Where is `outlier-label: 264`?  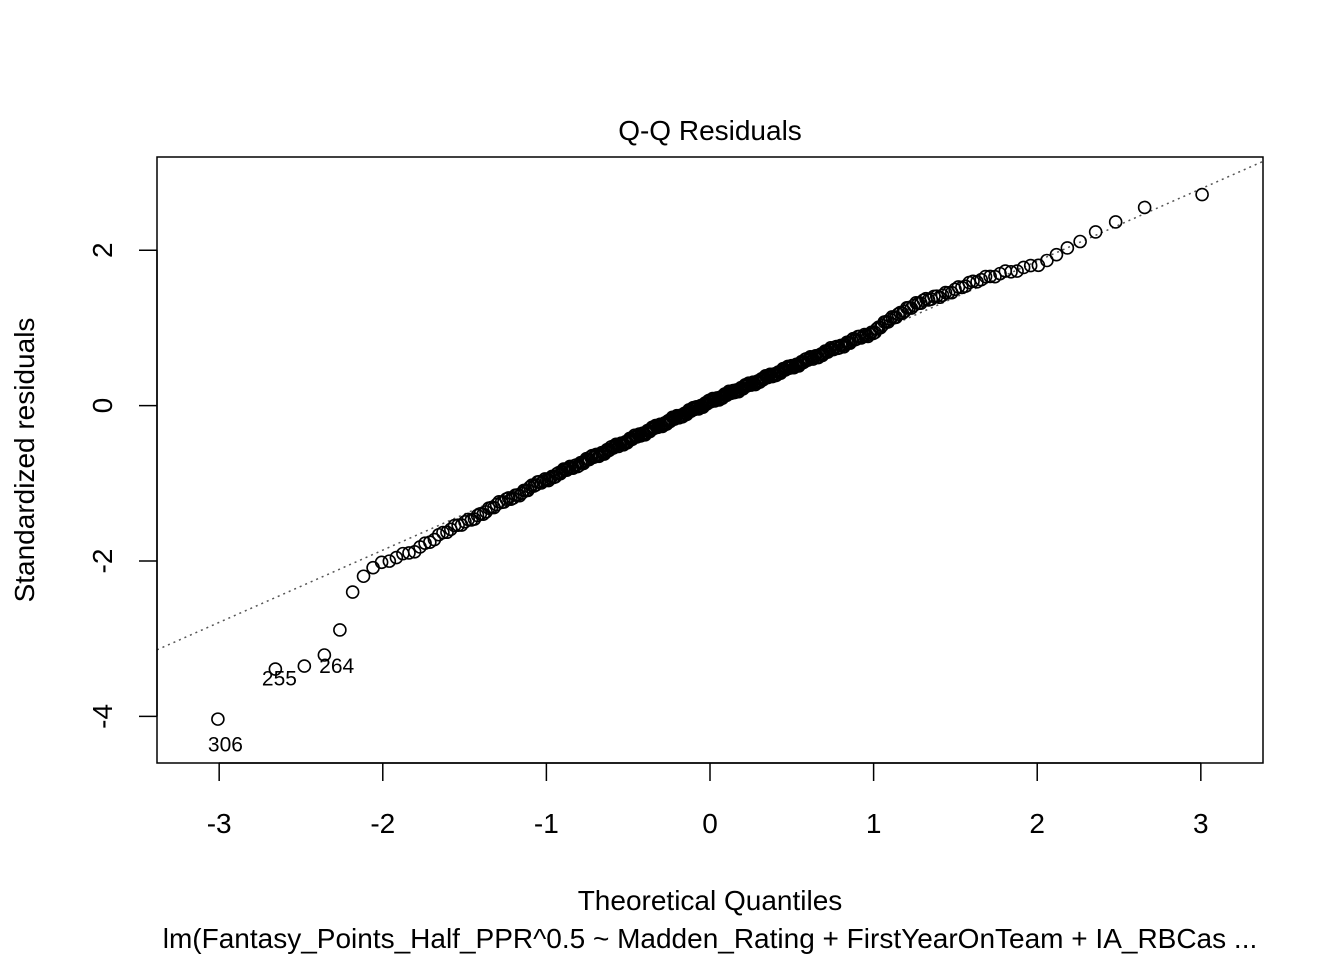 outlier-label: 264 is located at coordinates (336, 666).